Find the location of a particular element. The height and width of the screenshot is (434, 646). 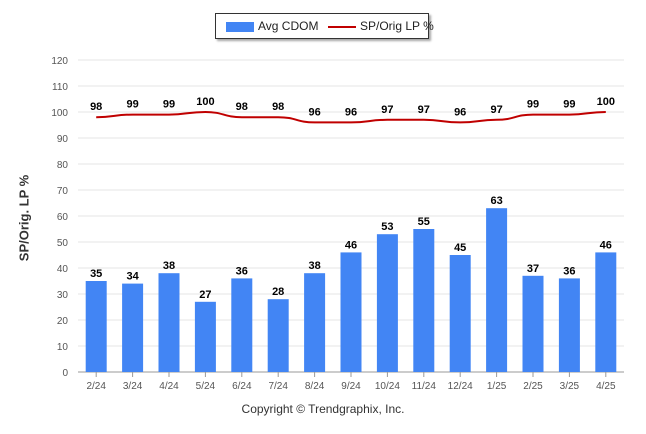

y-tick-label: 100 is located at coordinates (59, 113).